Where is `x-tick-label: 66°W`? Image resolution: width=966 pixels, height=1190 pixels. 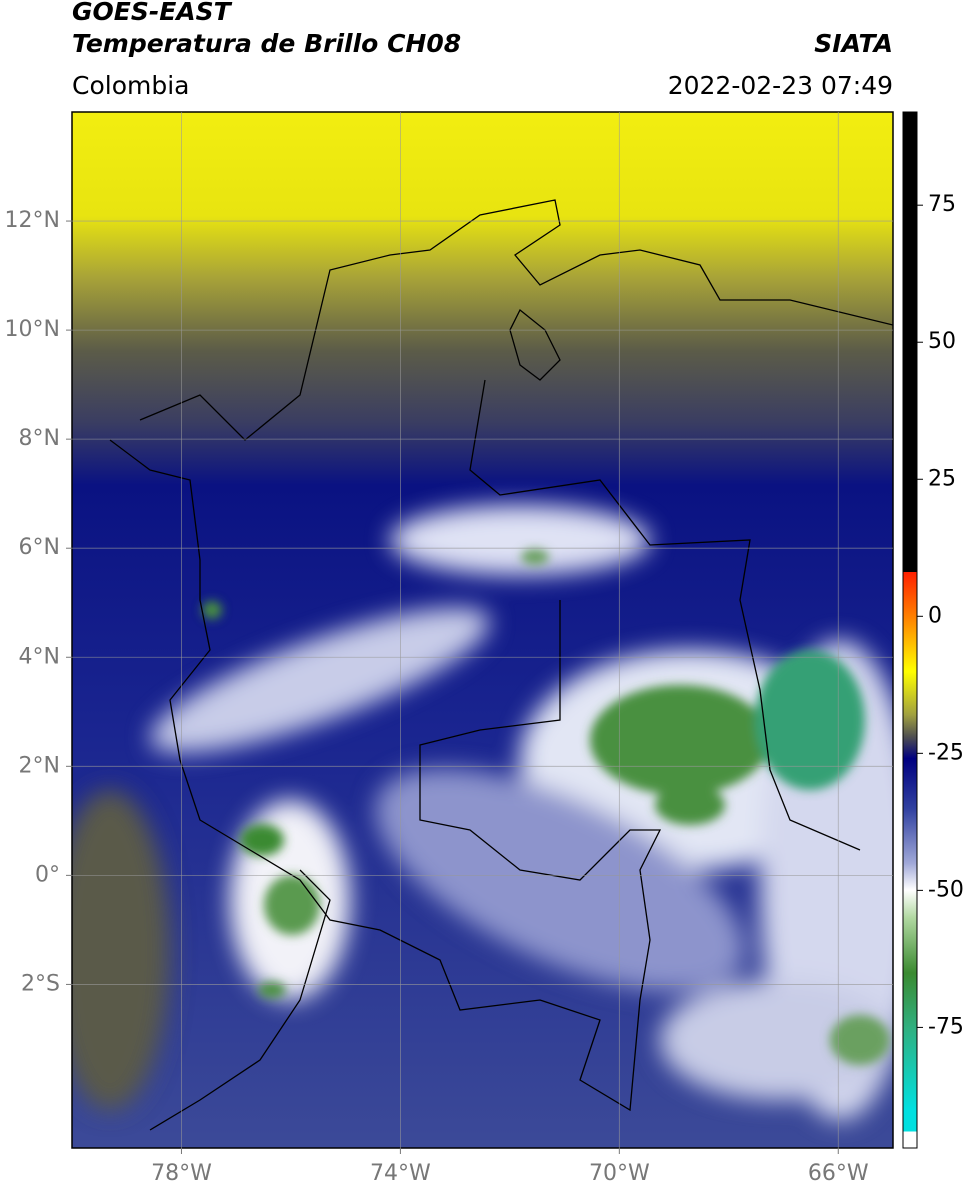
x-tick-label: 66°W is located at coordinates (838, 1173).